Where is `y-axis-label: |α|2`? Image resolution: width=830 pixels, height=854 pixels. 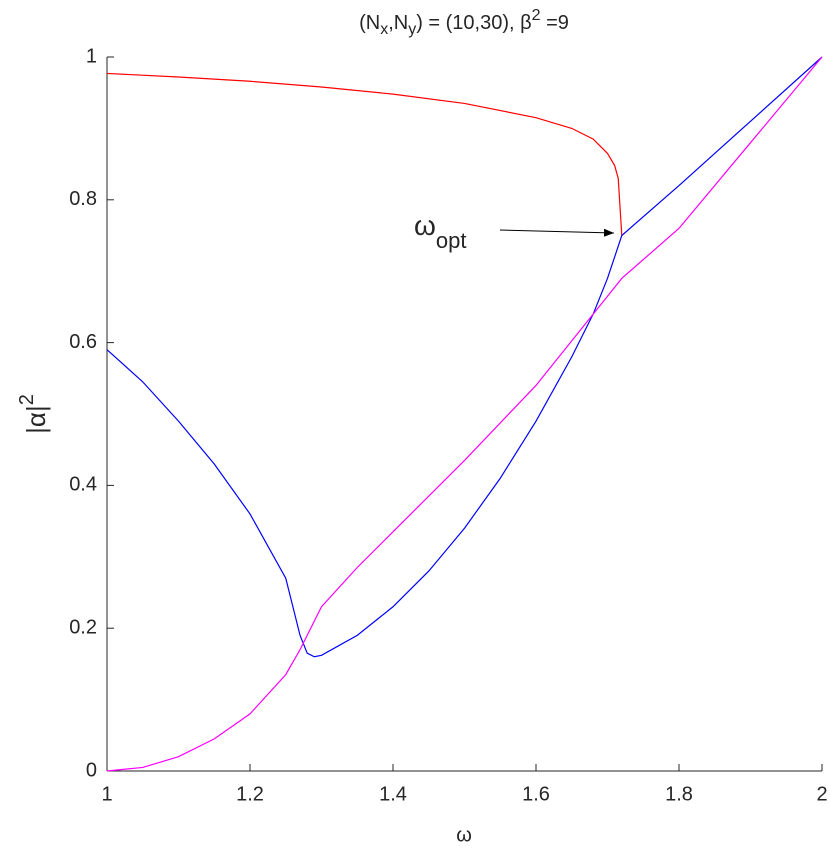 y-axis-label: |α|2 is located at coordinates (33, 414).